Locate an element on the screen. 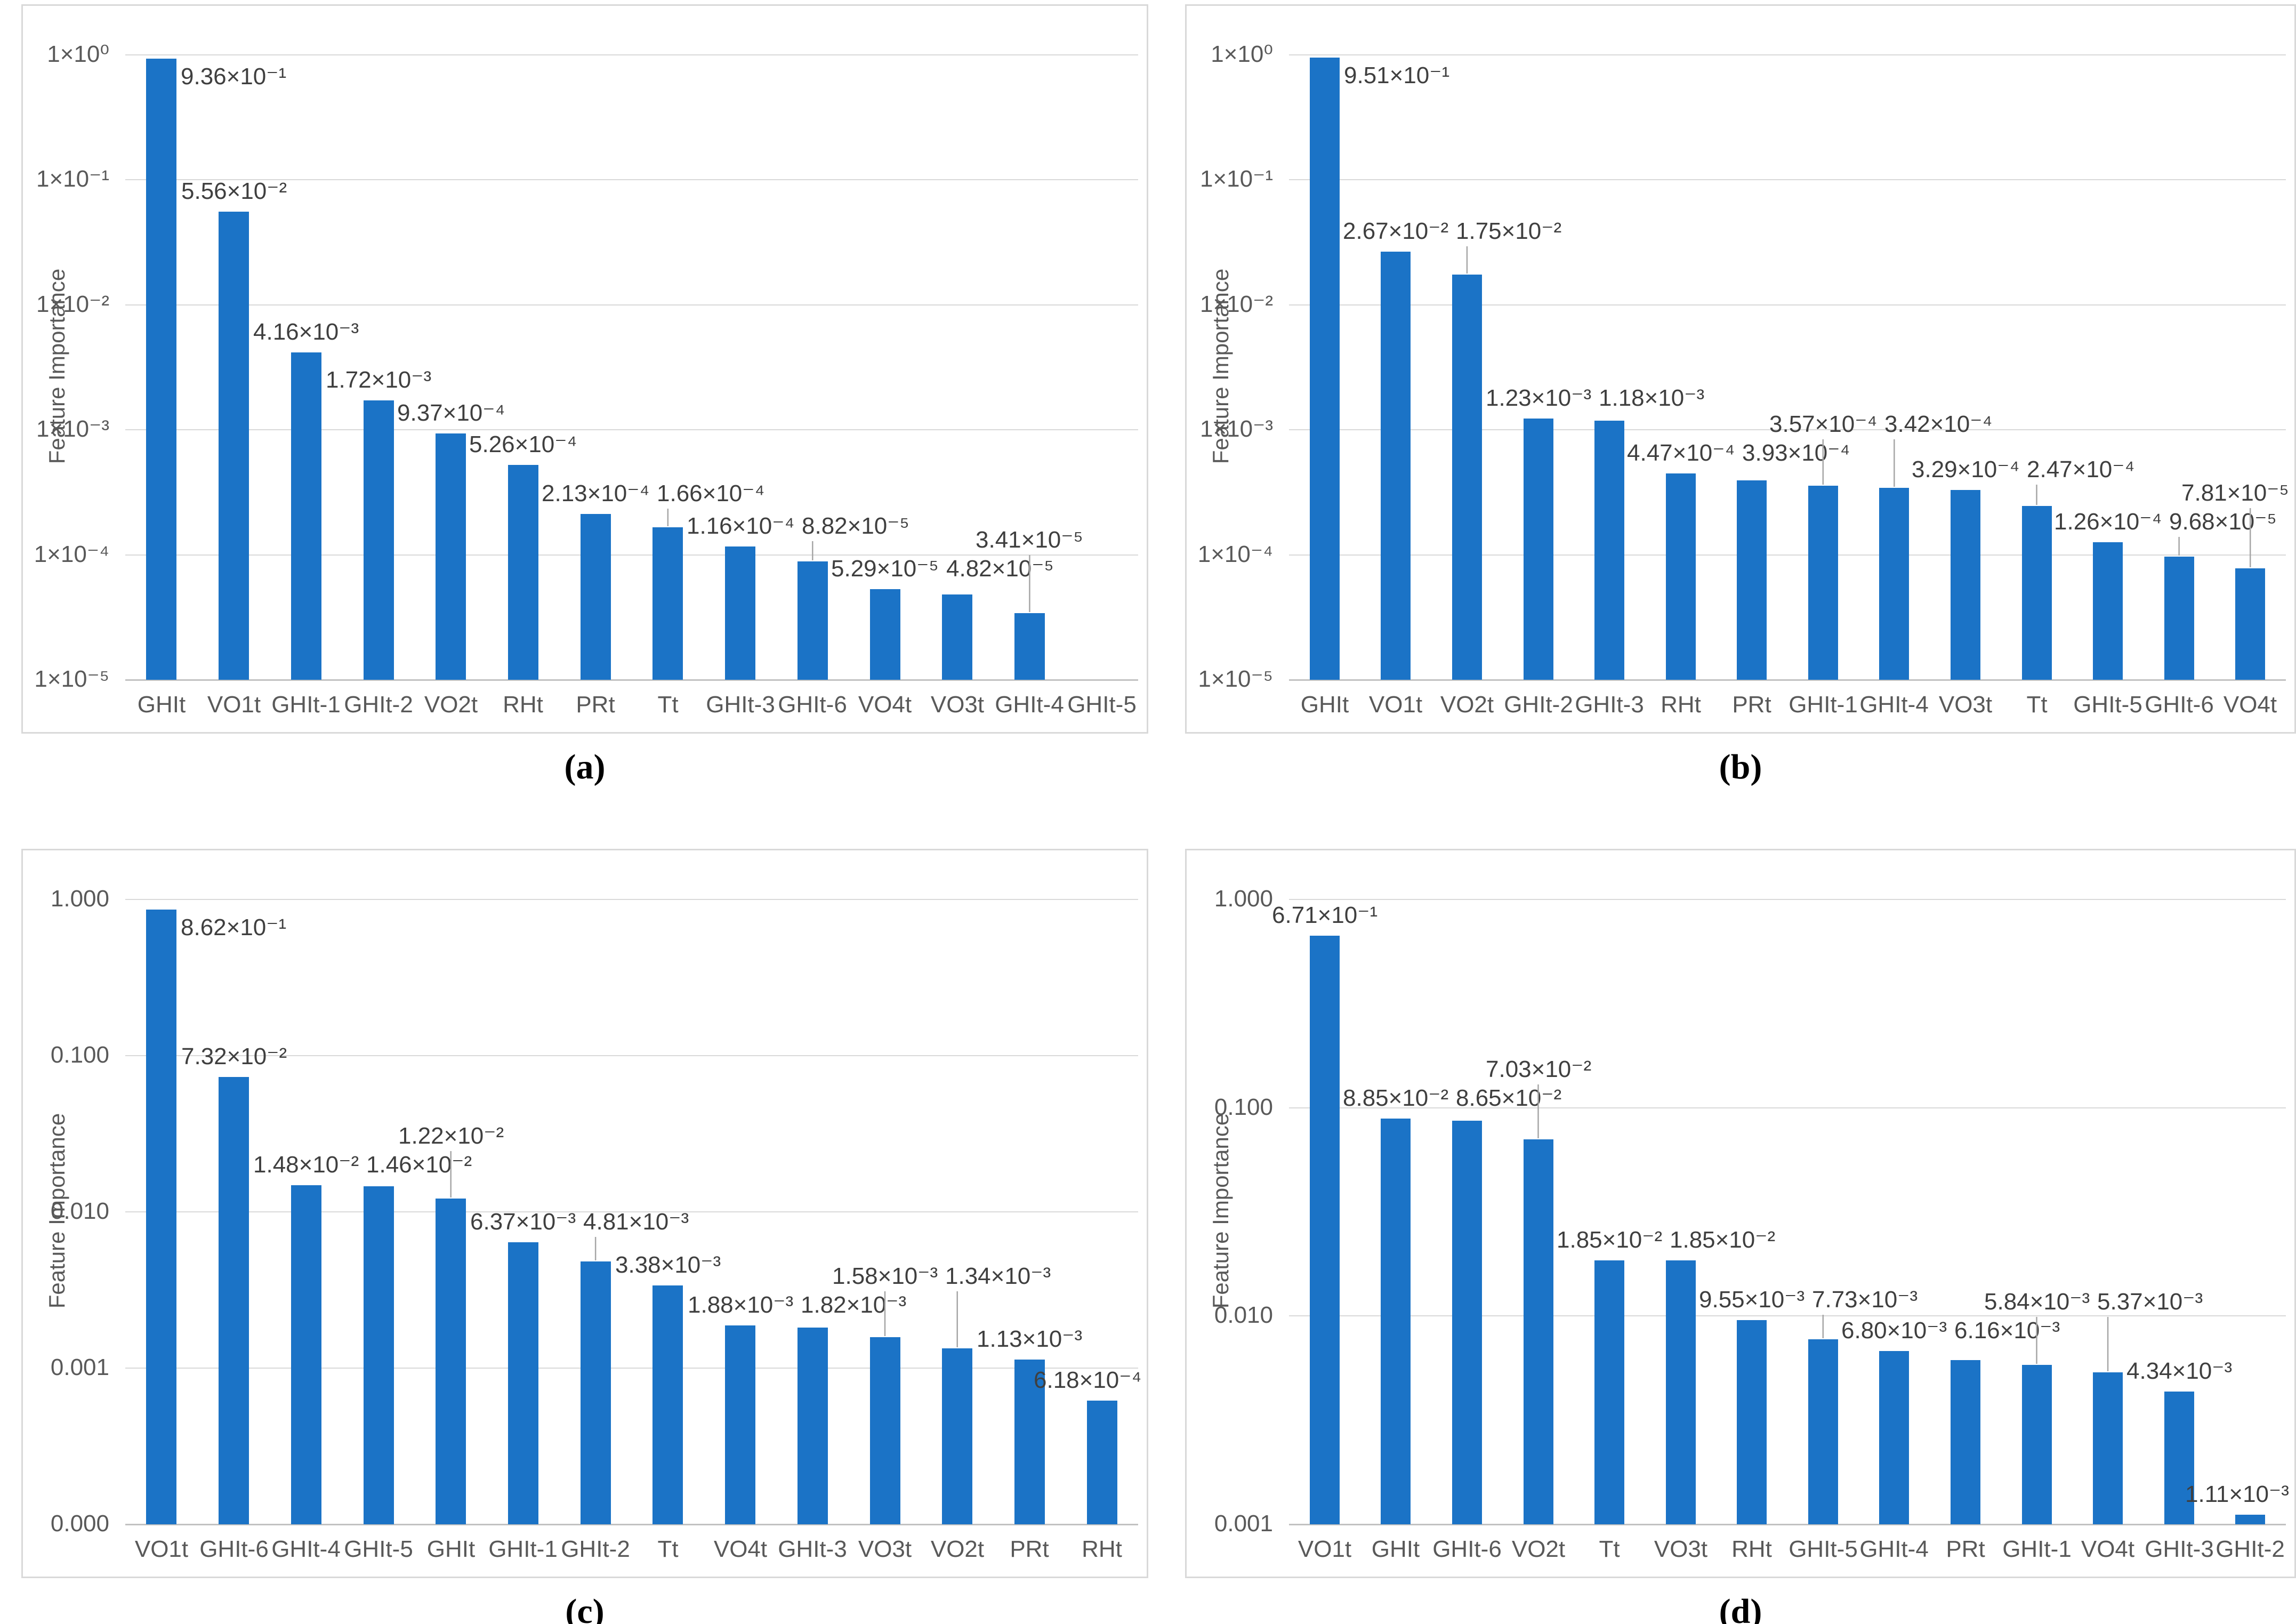  bar-value-label: 6.18×10⁻⁴ is located at coordinates (1088, 1380).